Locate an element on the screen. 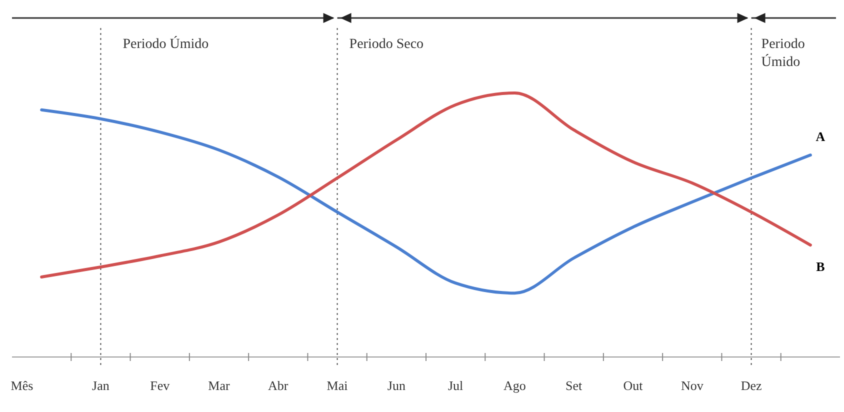 The height and width of the screenshot is (412, 844). series-label: B is located at coordinates (821, 266).